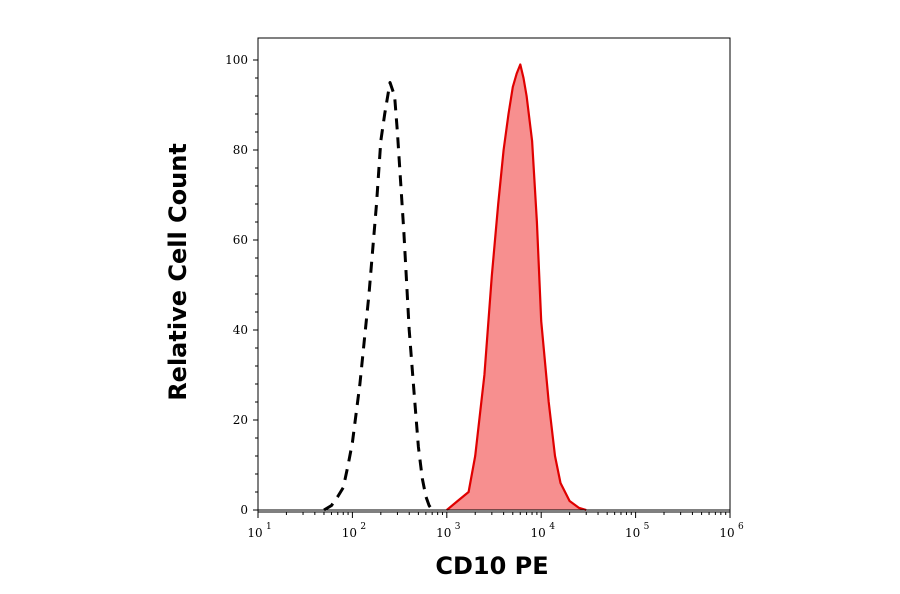  Describe the element at coordinates (363, 527) in the screenshot. I see `x-tick-exponent: 2` at that location.